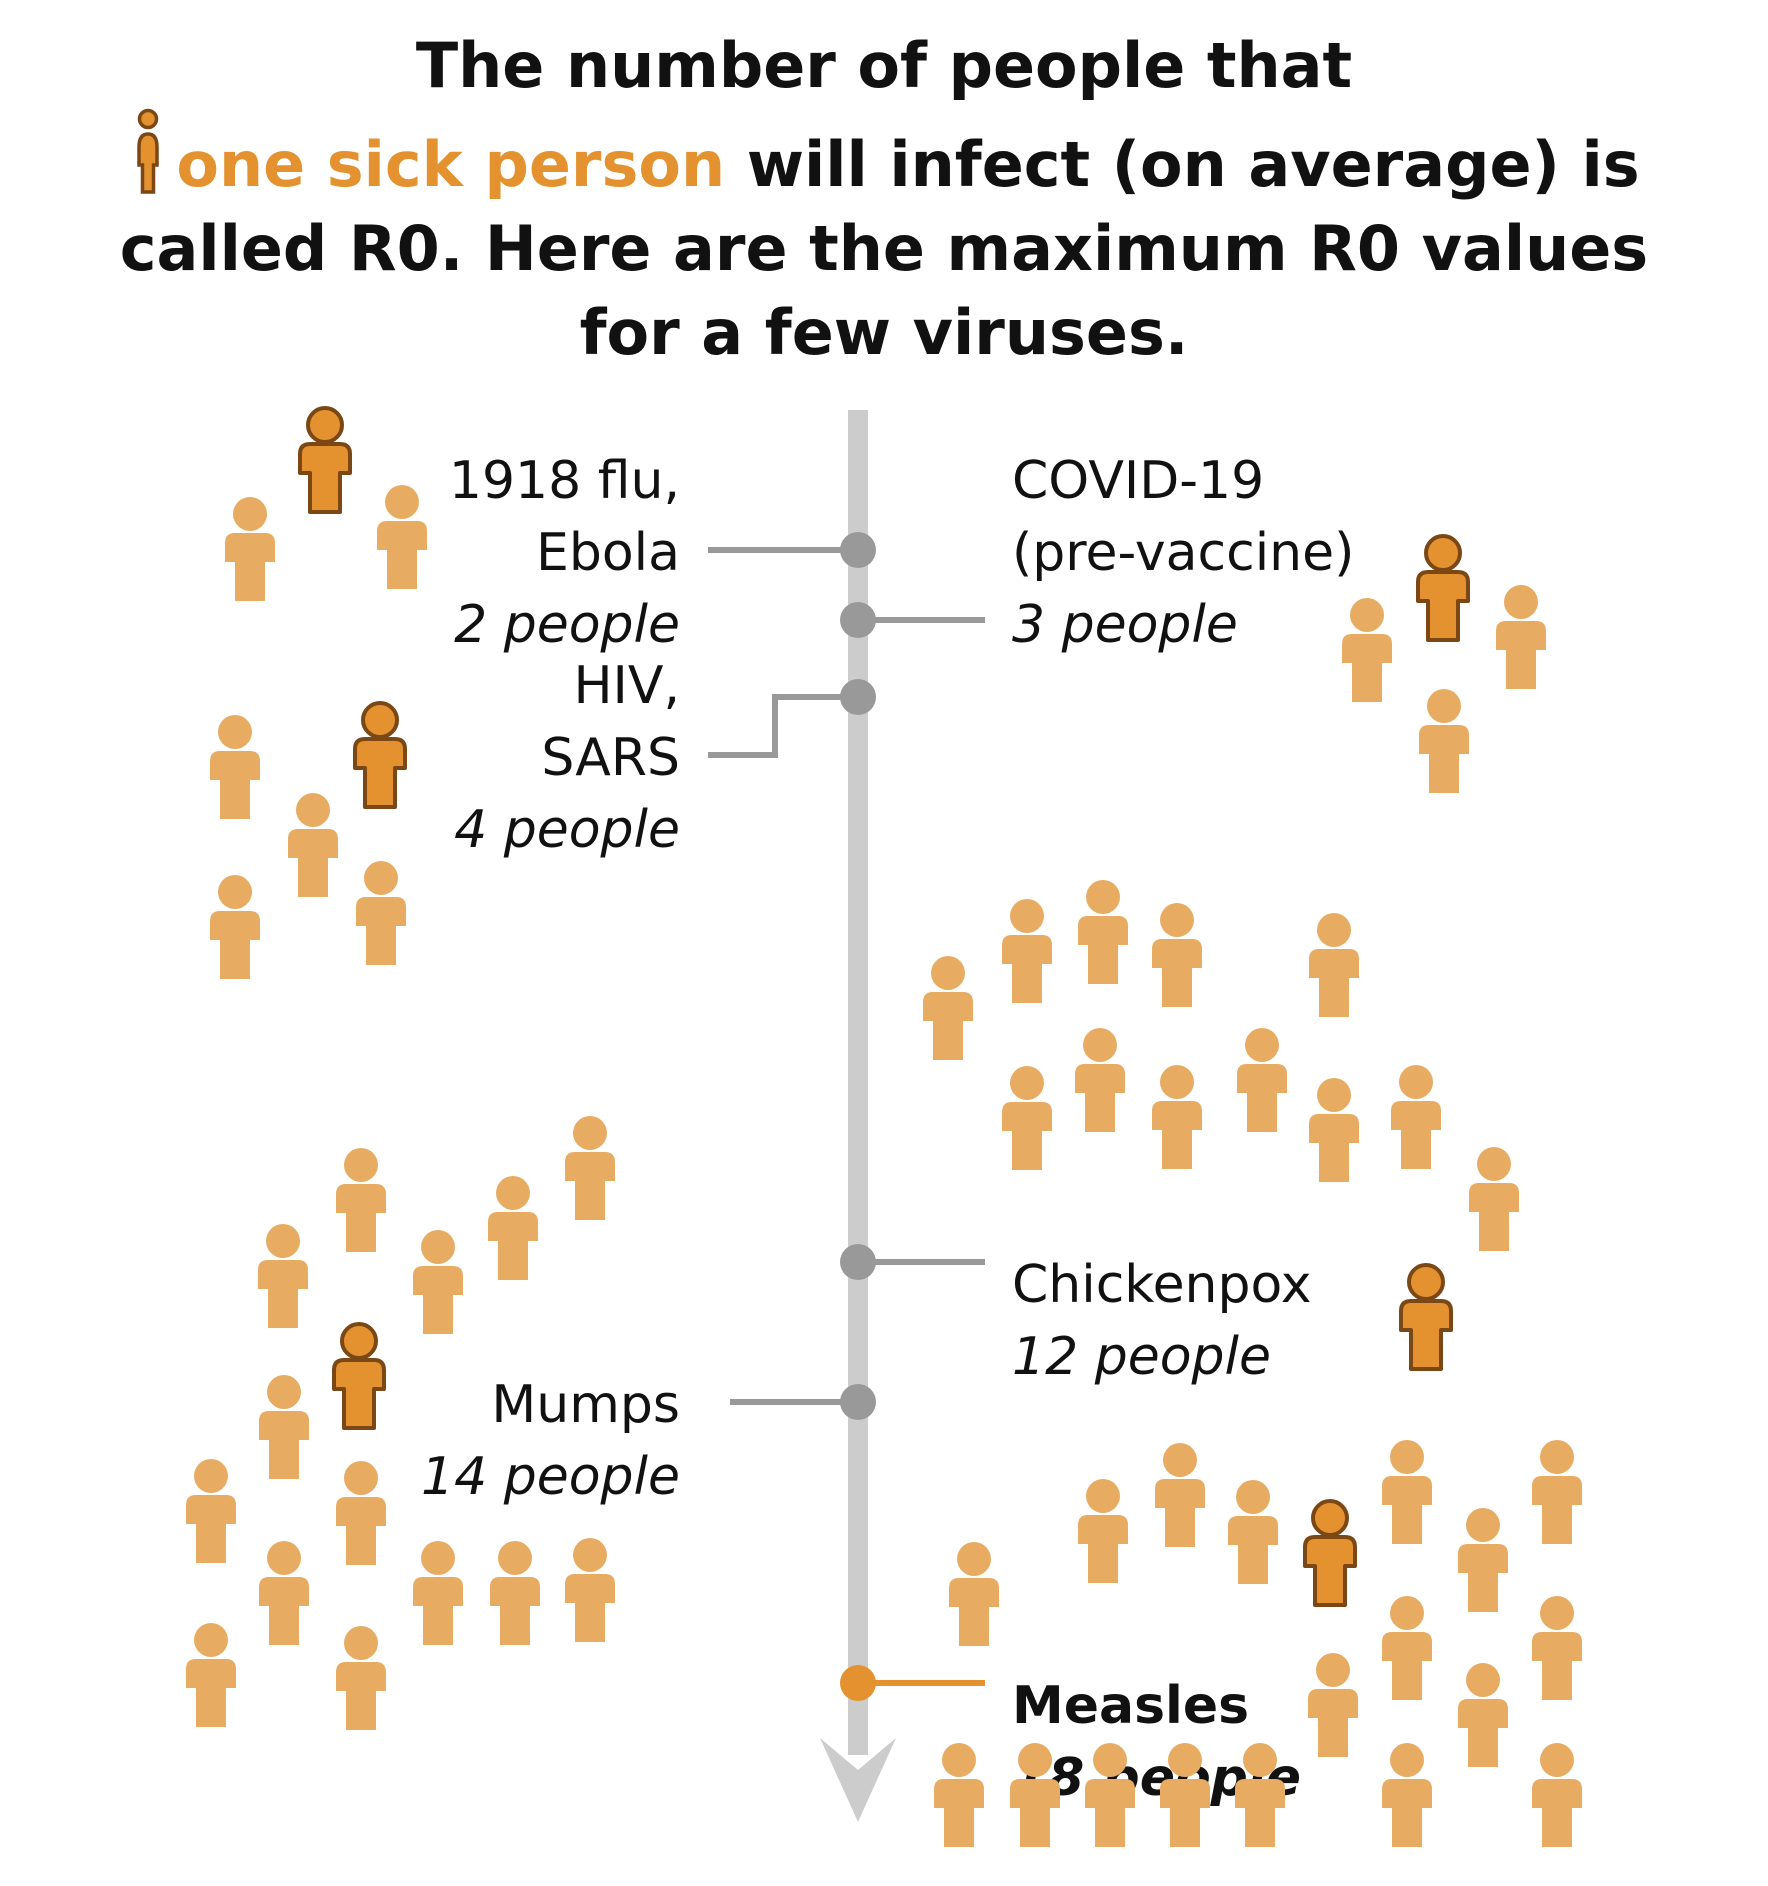  Describe the element at coordinates (451, 164) in the screenshot. I see `title-highlight: one sick person` at that location.